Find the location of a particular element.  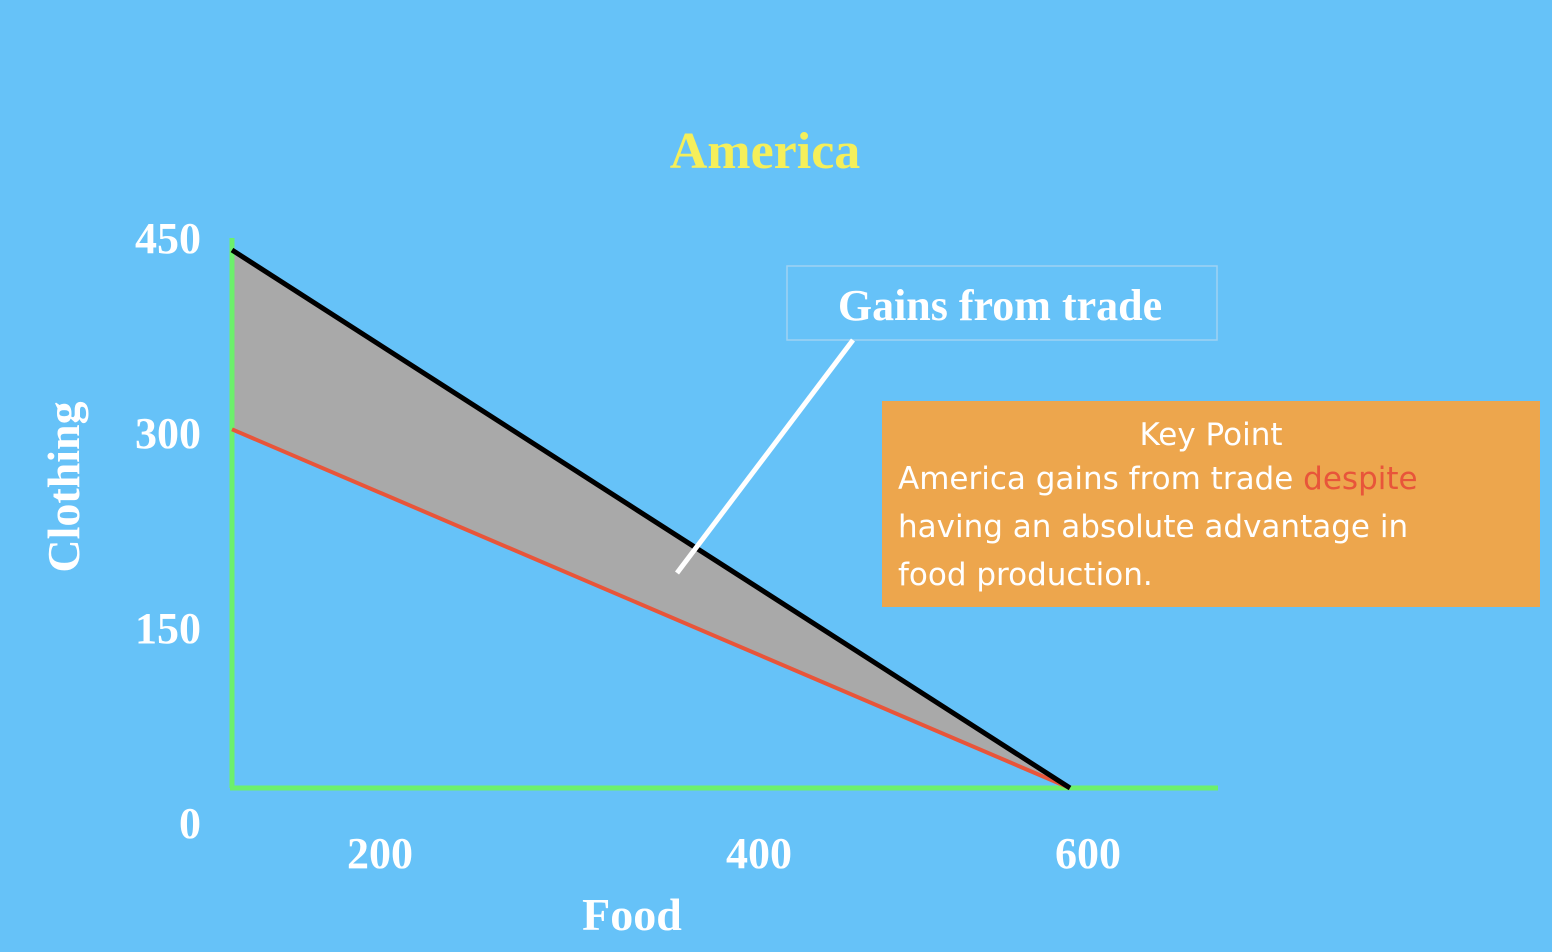

key-point-text: America gains from trade is located at coordinates (1101, 479).